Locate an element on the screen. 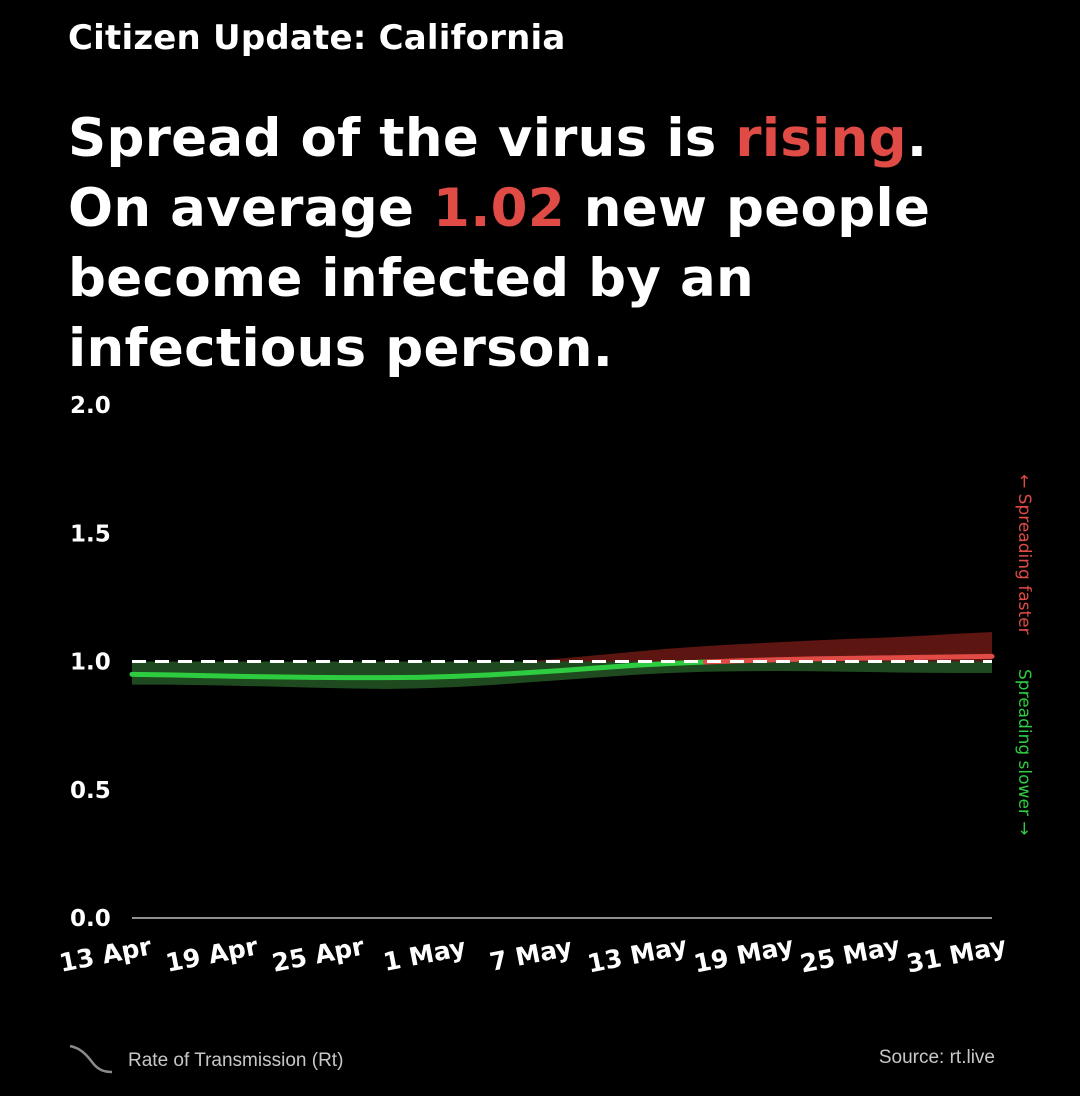 The width and height of the screenshot is (1080, 1096). confidence-bands is located at coordinates (562, 660).